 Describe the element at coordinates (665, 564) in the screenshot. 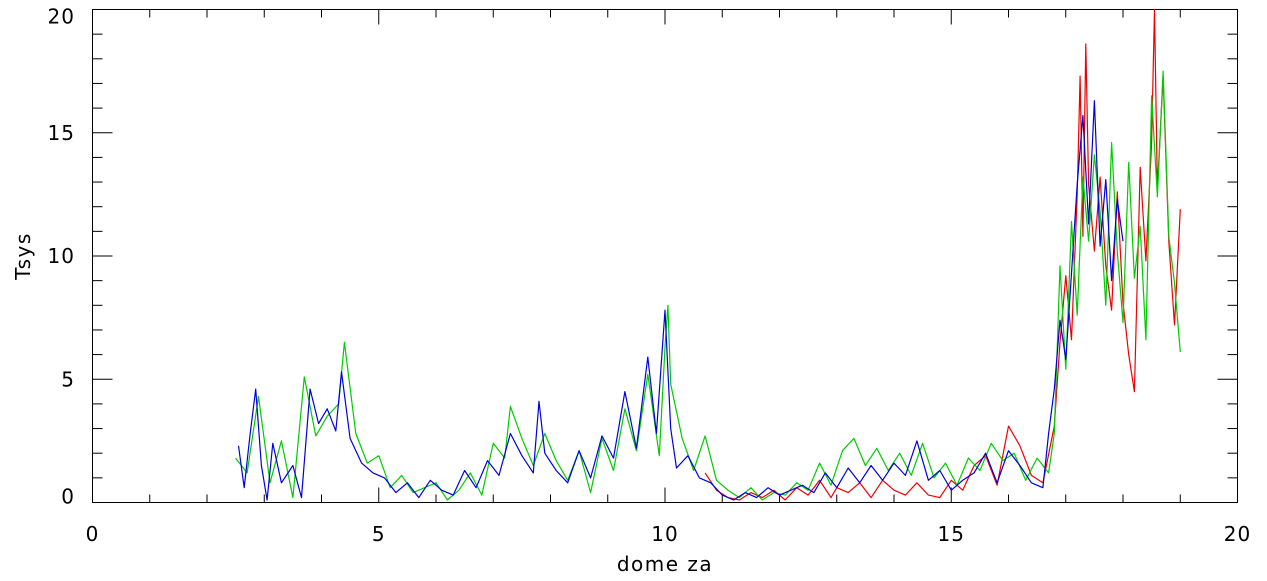

I see `x-axis-title: dome za` at that location.